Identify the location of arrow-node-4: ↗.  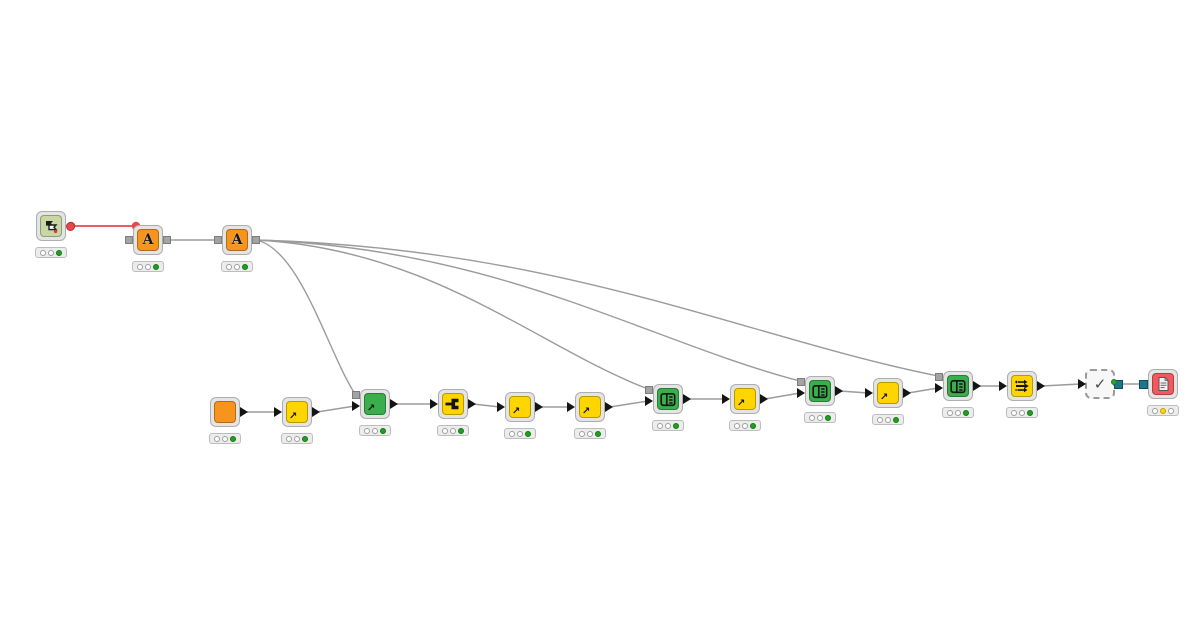
(745, 399).